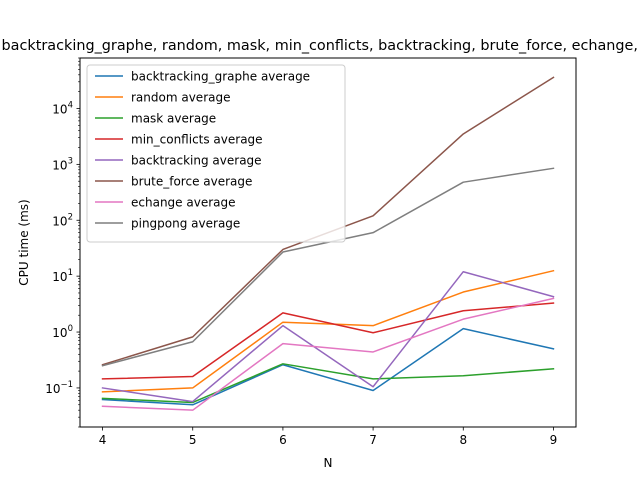 This screenshot has width=640, height=480. I want to click on x-axis: 4 5 6 7 8 9, so click(328, 437).